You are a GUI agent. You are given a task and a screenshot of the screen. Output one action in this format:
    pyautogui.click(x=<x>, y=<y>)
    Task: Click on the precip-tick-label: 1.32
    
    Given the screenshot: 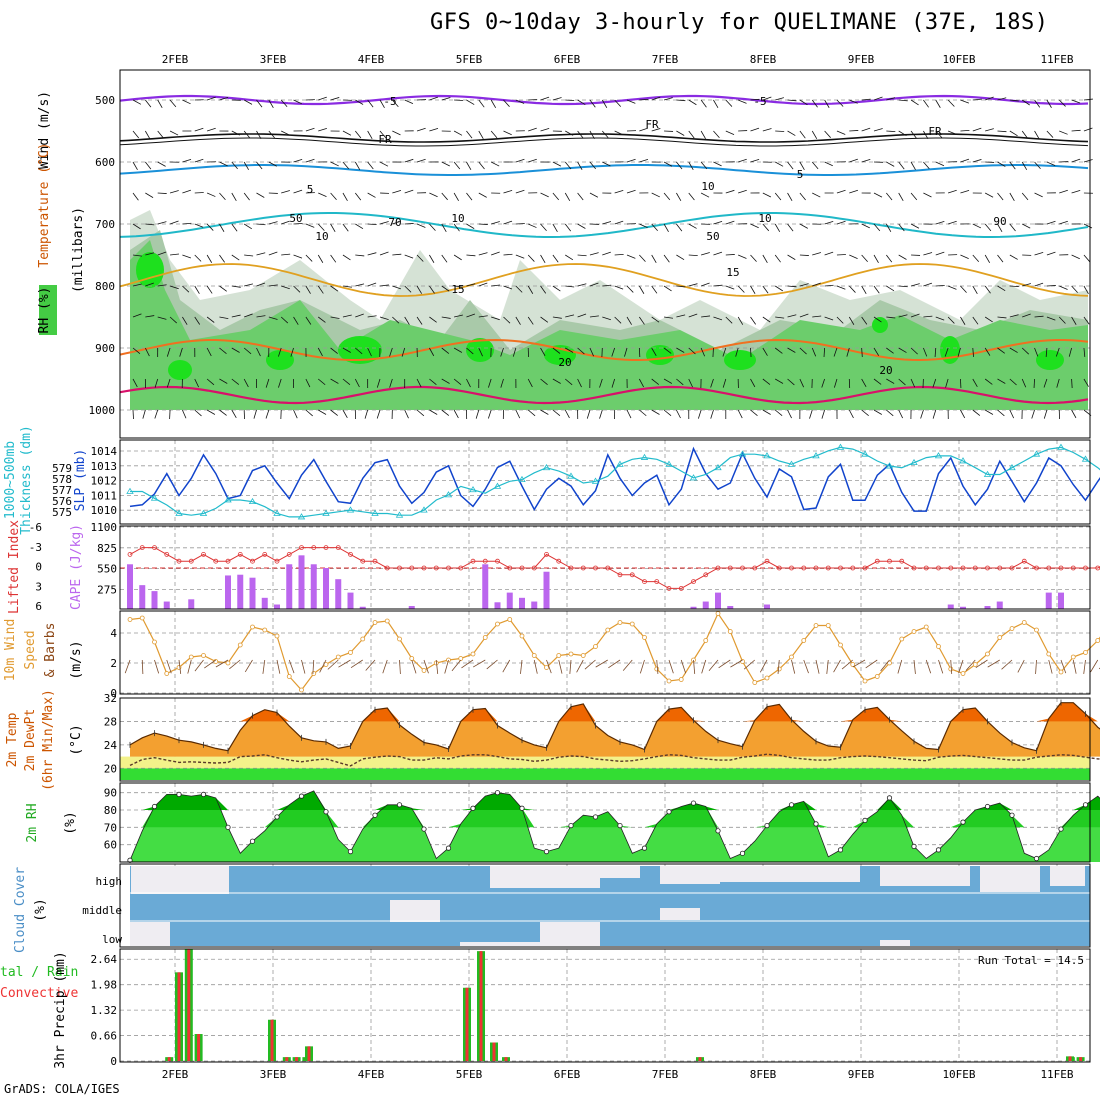 What is the action you would take?
    pyautogui.click(x=104, y=1010)
    